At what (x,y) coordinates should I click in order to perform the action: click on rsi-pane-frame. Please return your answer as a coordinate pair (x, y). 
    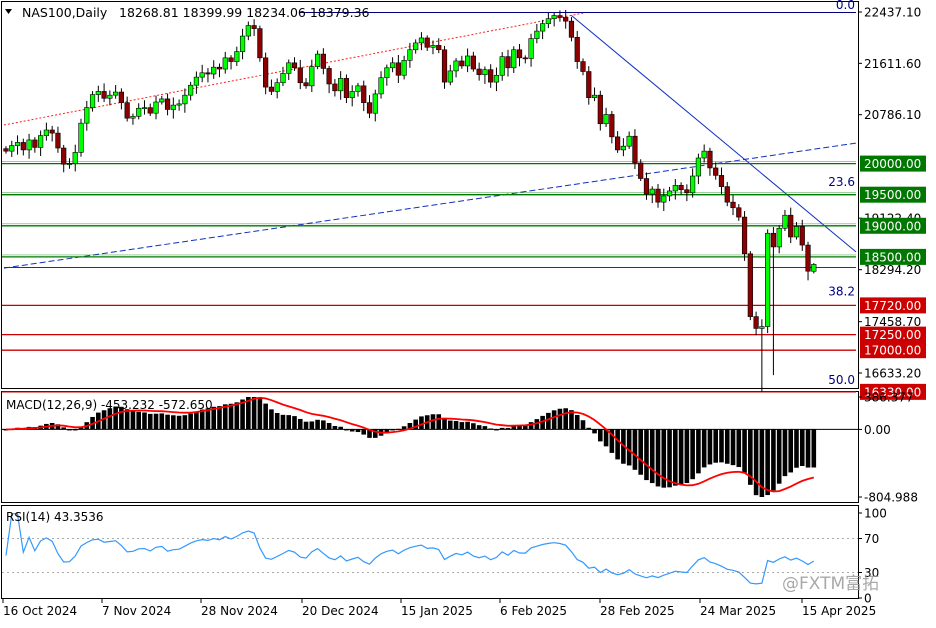
    Looking at the image, I should click on (430, 552).